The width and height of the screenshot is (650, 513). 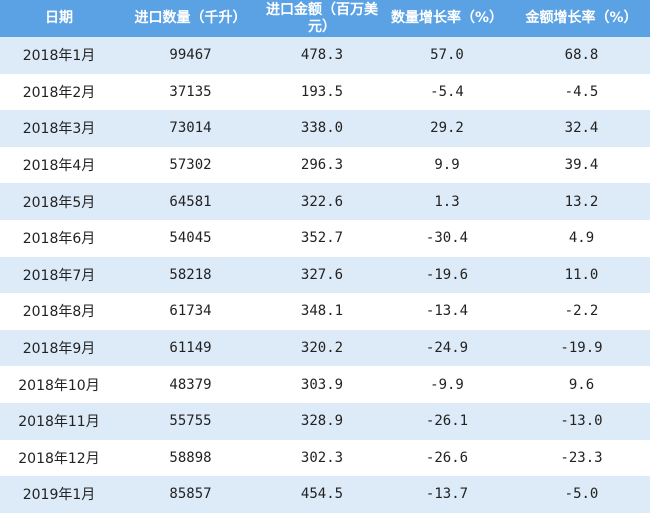 I want to click on date-cell: 2018年8月, so click(x=59, y=311).